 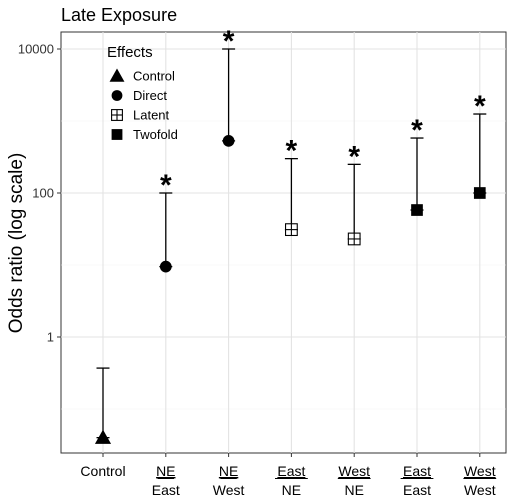 I want to click on legend-entry-label: Latent, so click(x=151, y=115).